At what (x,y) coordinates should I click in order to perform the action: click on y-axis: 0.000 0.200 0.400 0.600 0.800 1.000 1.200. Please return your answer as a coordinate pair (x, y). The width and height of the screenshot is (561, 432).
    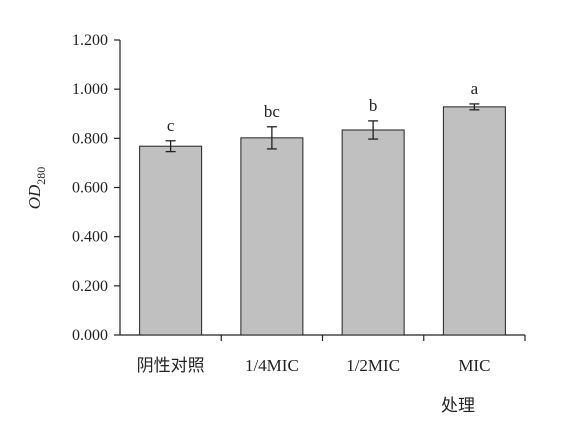
    Looking at the image, I should click on (96, 188).